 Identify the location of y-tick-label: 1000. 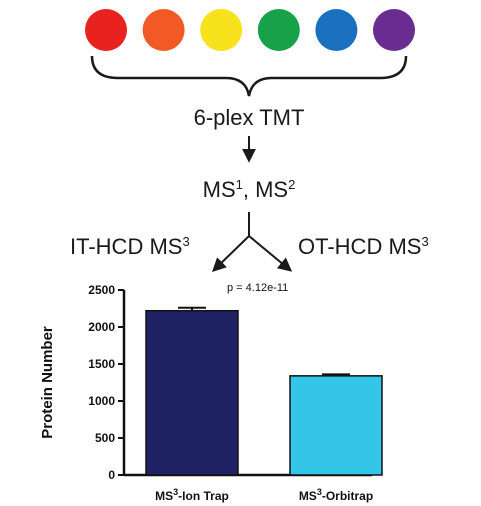
(101, 401).